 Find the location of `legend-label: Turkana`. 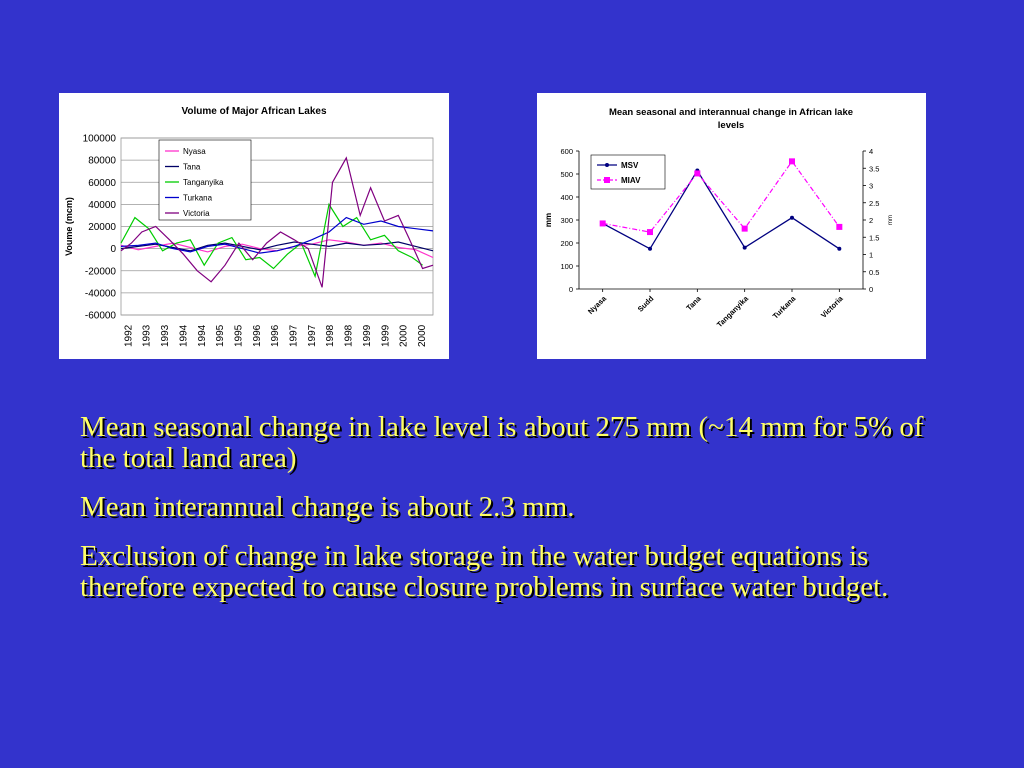

legend-label: Turkana is located at coordinates (198, 198).